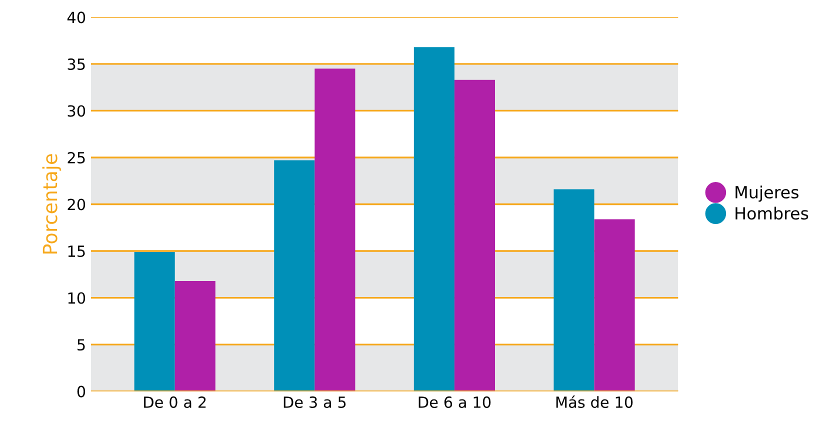  Describe the element at coordinates (77, 111) in the screenshot. I see `y-tick-label: 30` at that location.